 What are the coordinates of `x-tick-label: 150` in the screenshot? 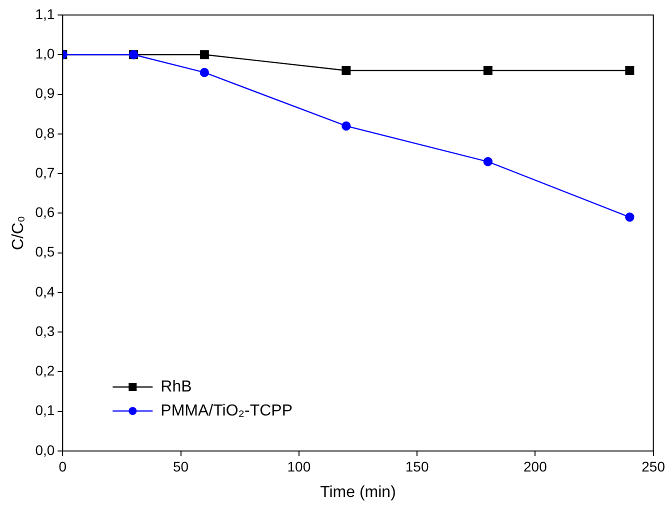 It's located at (417, 466).